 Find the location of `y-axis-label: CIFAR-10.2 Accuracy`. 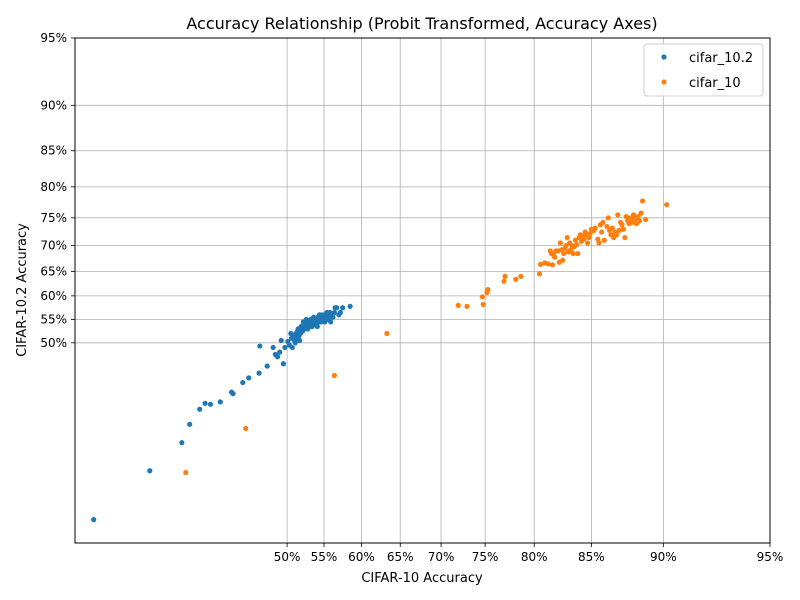

y-axis-label: CIFAR-10.2 Accuracy is located at coordinates (22, 290).